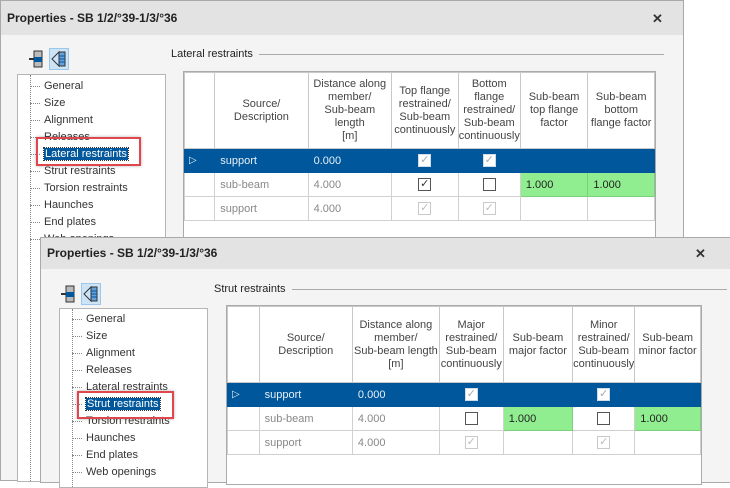  Describe the element at coordinates (133, 472) in the screenshot. I see `tree-item-web-openings: Web openings` at that location.